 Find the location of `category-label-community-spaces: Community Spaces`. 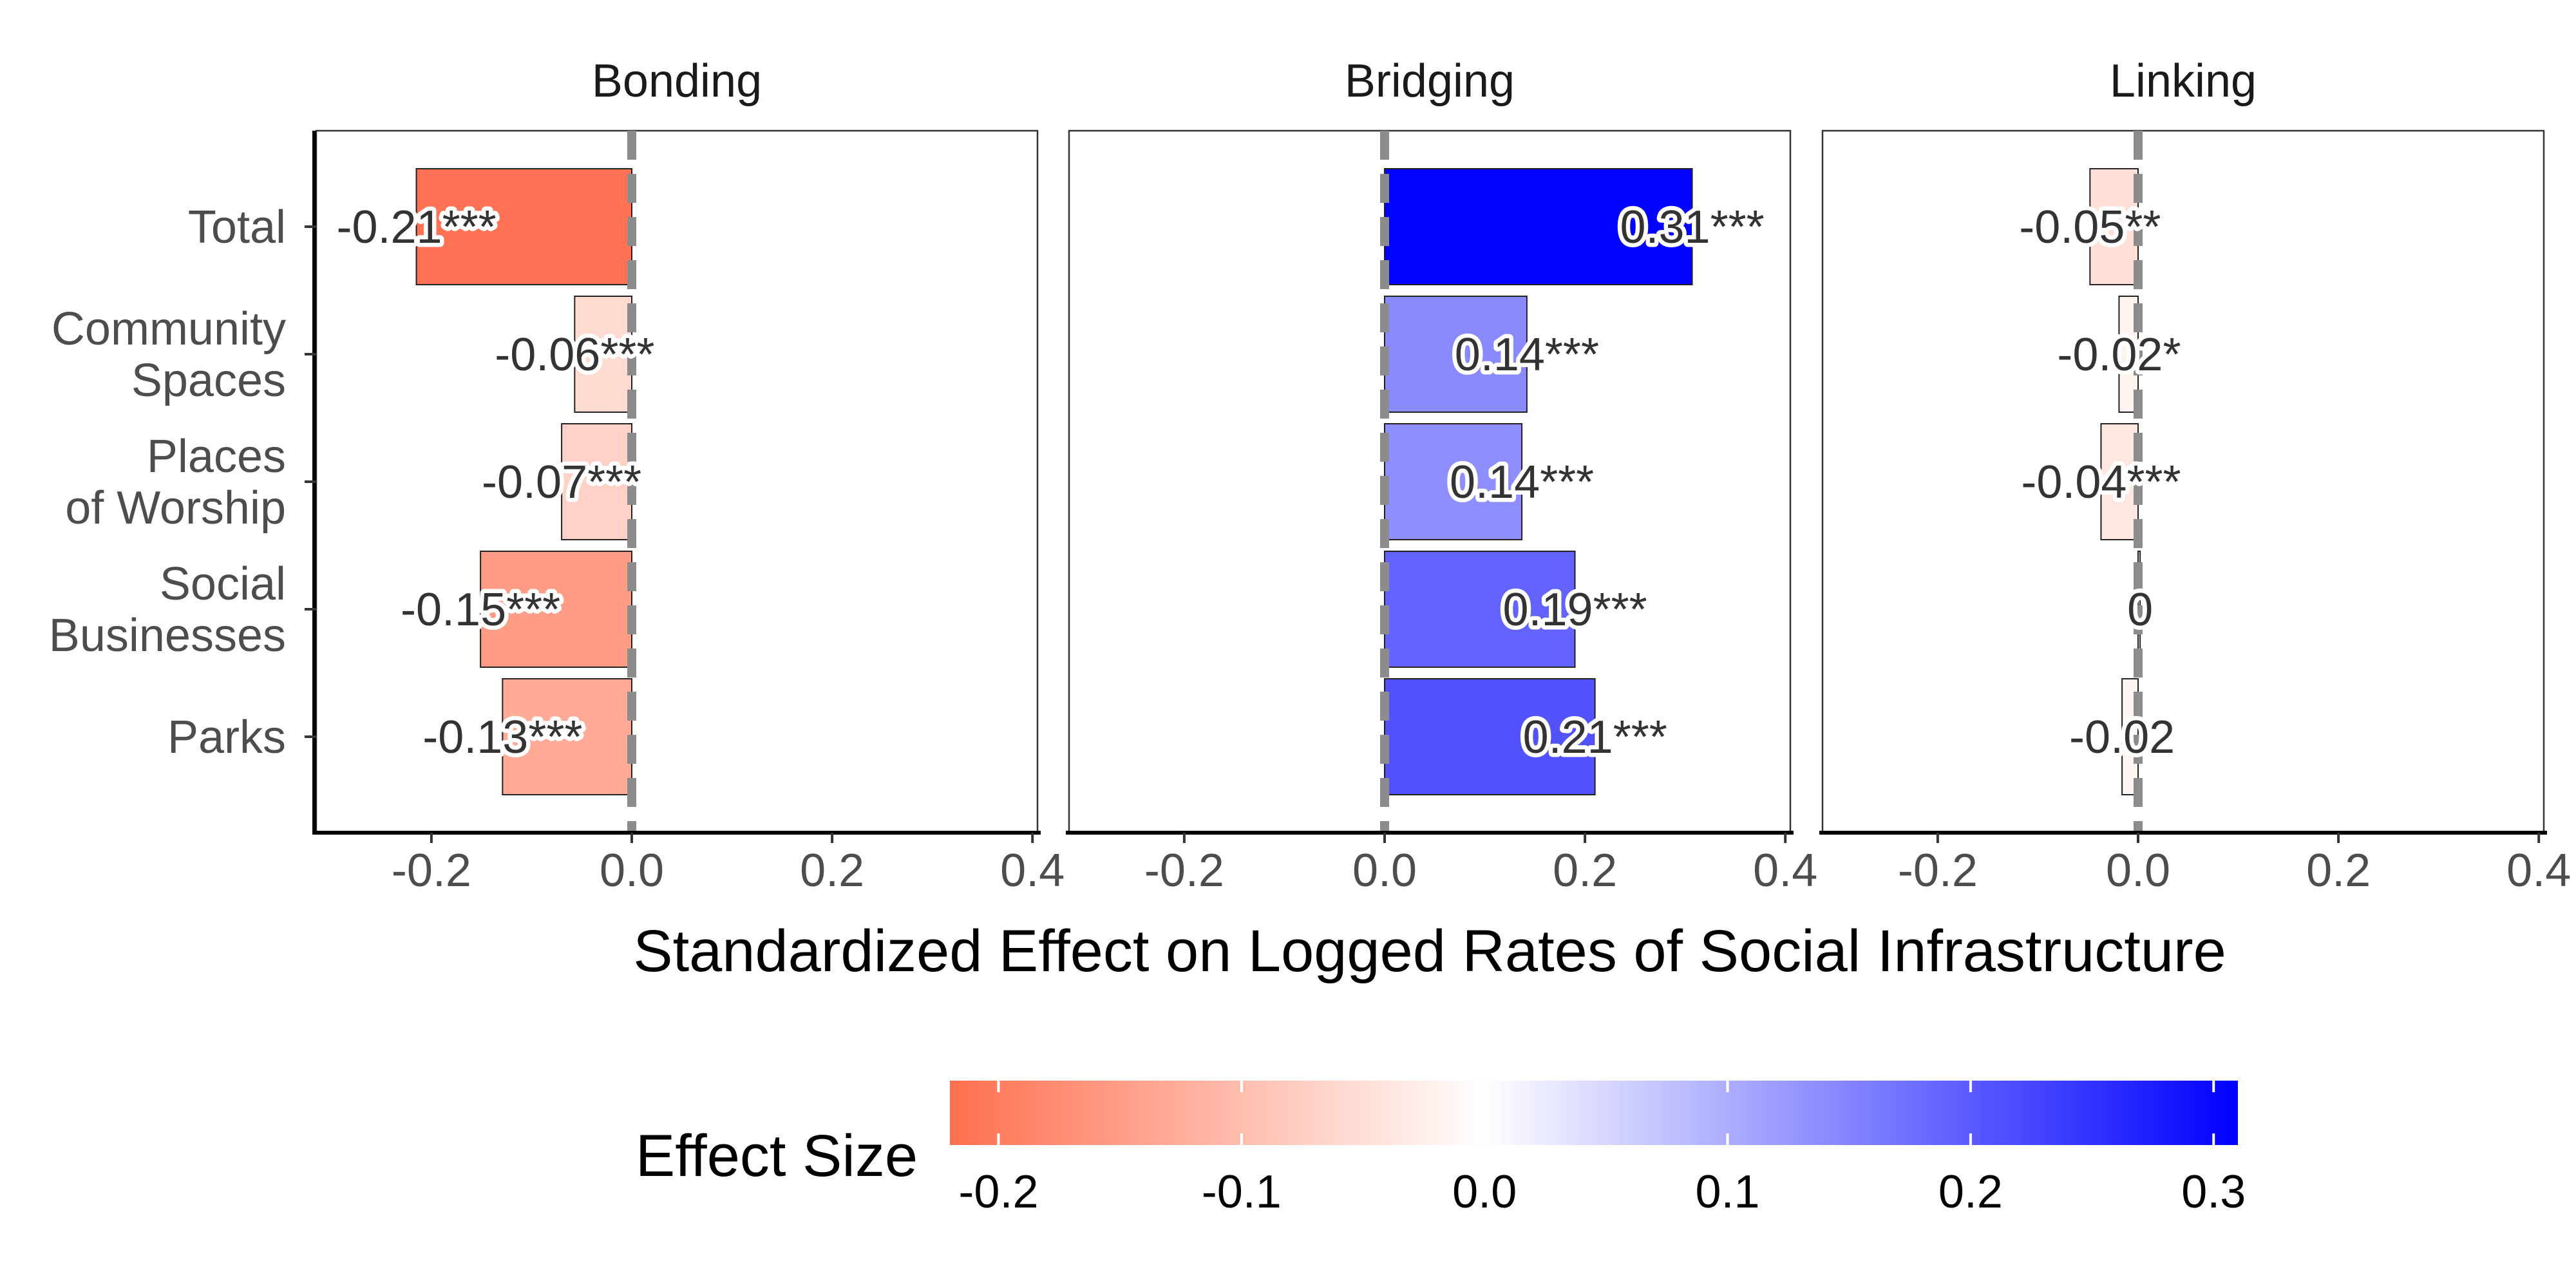

category-label-community-spaces: Community Spaces is located at coordinates (169, 354).